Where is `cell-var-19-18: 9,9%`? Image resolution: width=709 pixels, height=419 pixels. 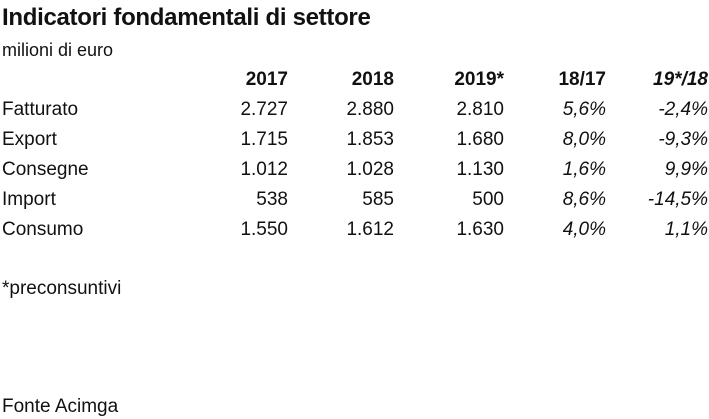
cell-var-19-18: 9,9% is located at coordinates (686, 169).